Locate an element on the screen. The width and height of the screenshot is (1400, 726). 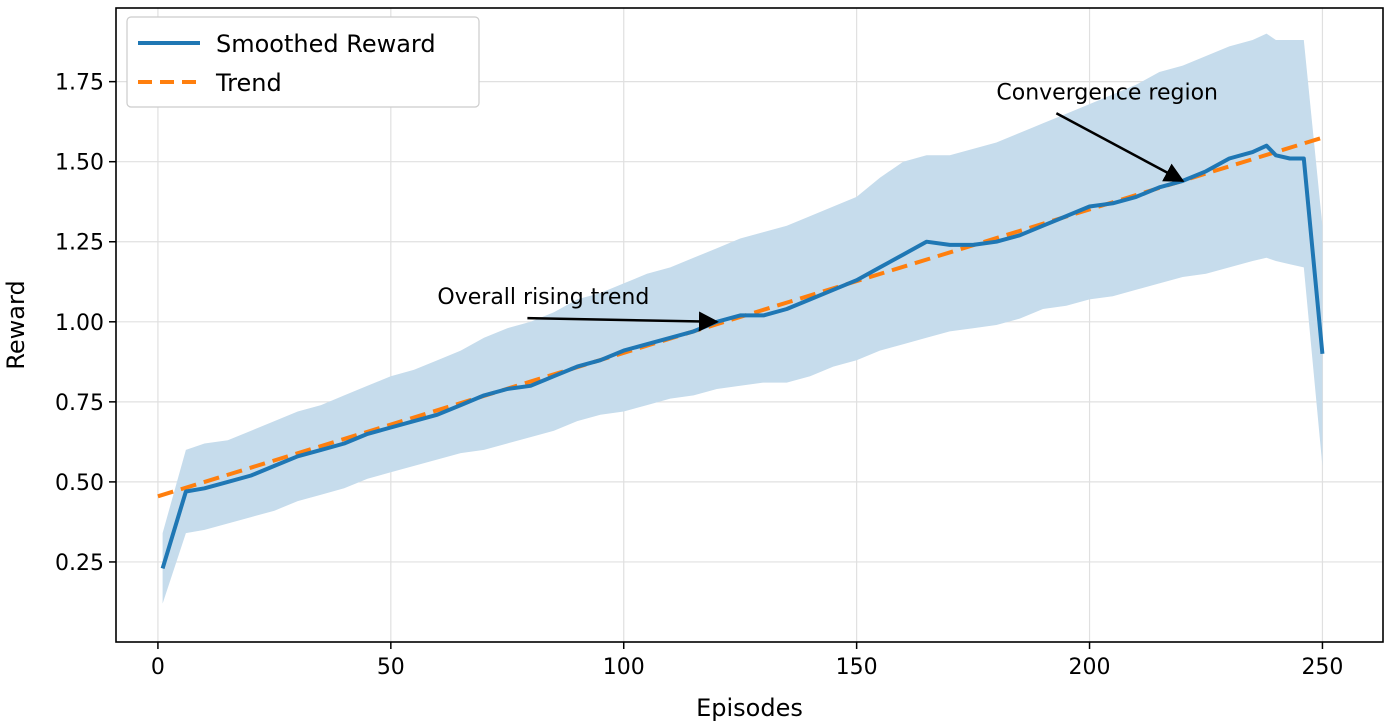
x-tick-label-3: 150 is located at coordinates (857, 667).